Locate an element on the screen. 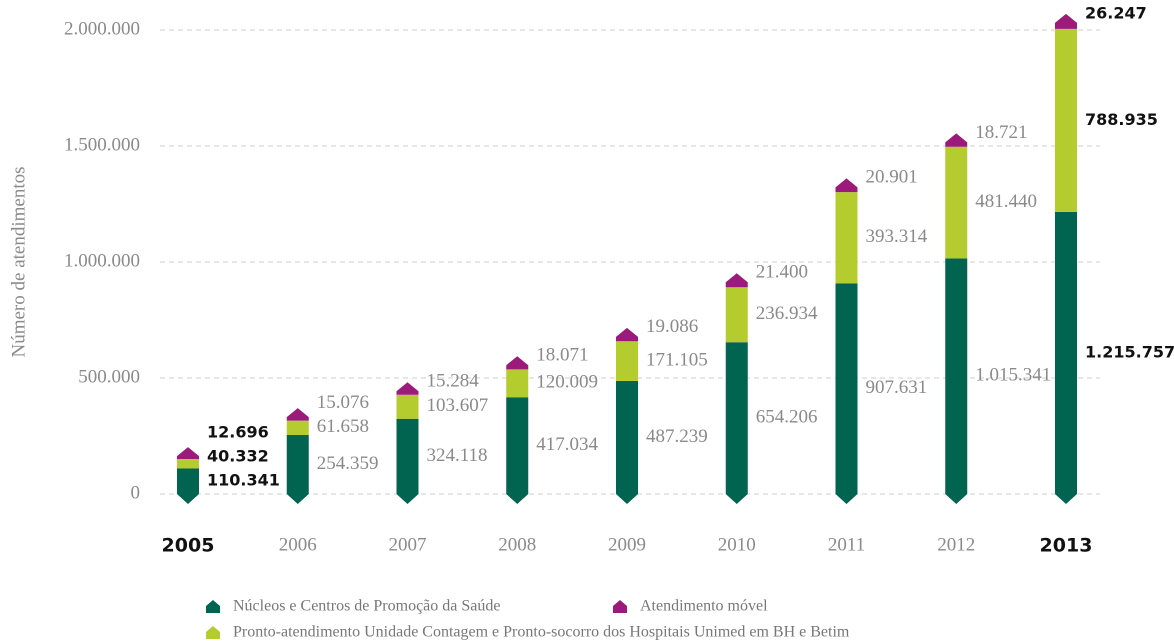  value-label: 1.215.757 is located at coordinates (1129, 351).